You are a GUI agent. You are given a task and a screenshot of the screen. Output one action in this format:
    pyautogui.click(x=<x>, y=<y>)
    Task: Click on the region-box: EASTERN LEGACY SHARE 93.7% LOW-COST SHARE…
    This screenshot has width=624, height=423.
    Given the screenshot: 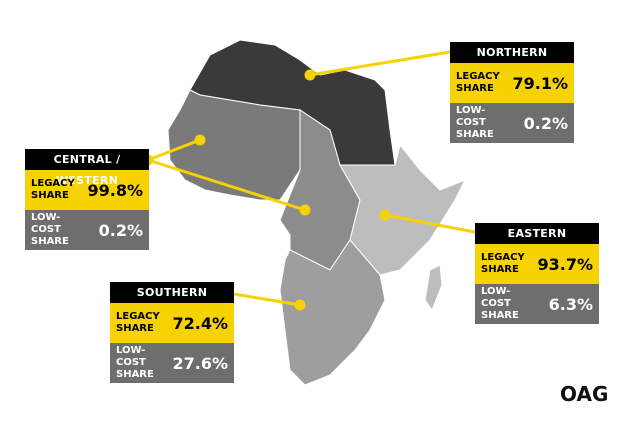 What is the action you would take?
    pyautogui.click(x=537, y=273)
    